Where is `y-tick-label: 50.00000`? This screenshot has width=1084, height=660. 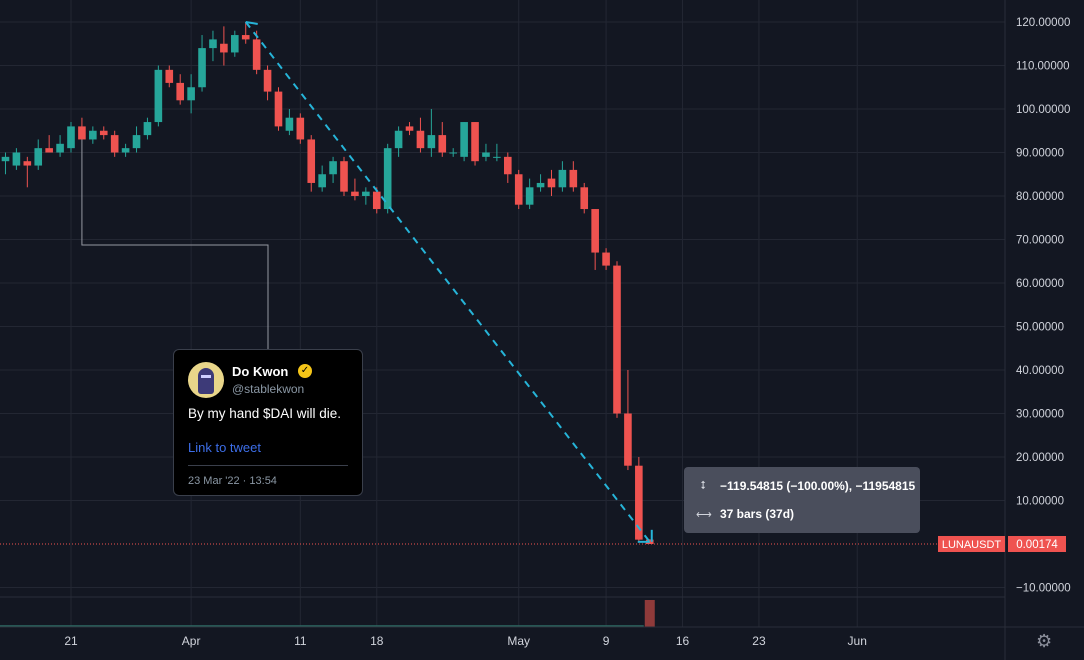
y-tick-label: 50.00000 is located at coordinates (1040, 328).